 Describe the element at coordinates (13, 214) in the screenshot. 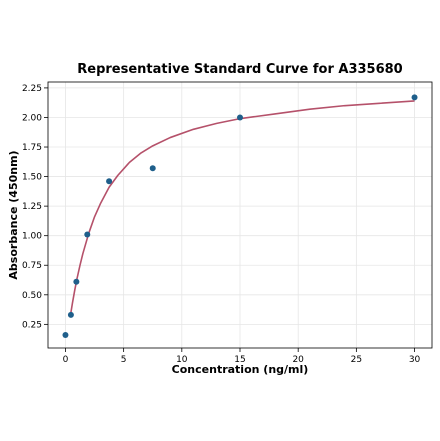

I see `y-axis-label: Absorbance (450nm)` at that location.